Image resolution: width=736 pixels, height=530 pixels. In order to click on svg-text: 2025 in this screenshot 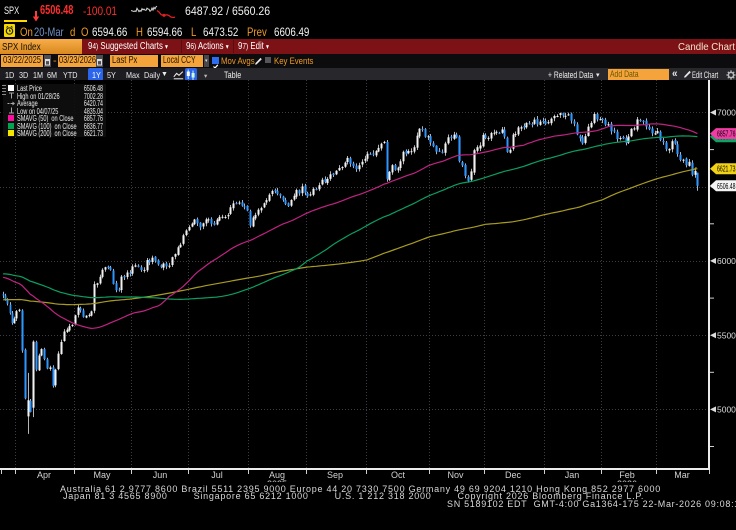, I will do `click(277, 480)`.